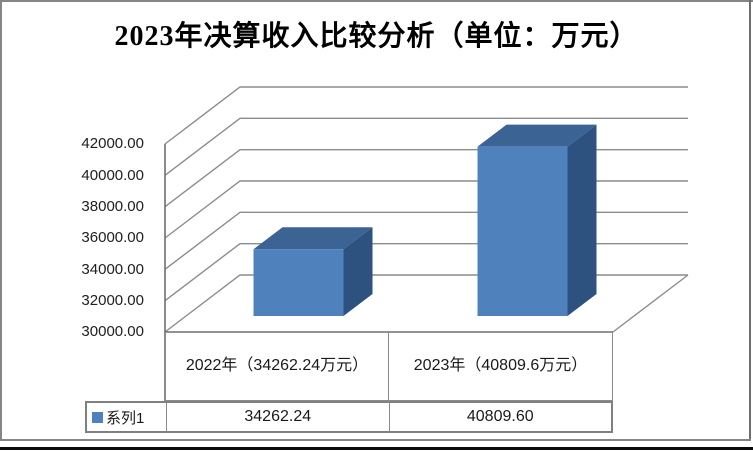 The height and width of the screenshot is (451, 753). Describe the element at coordinates (522, 231) in the screenshot. I see `bar-2023-front-face` at that location.